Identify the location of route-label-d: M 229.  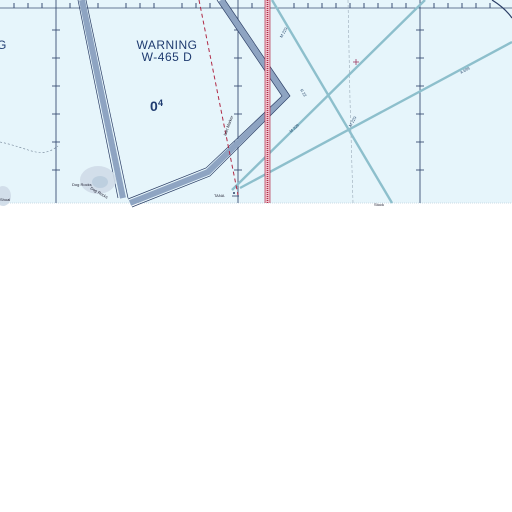
(353, 121).